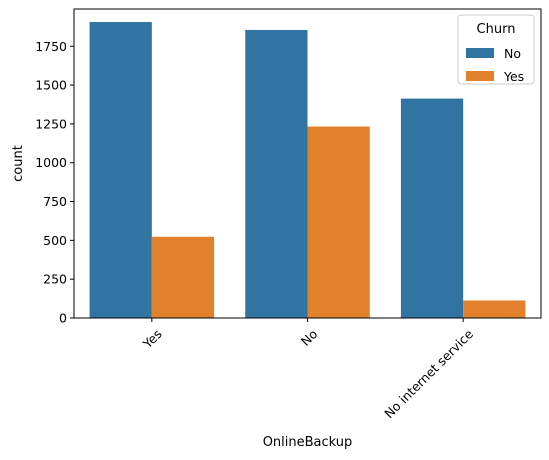 This screenshot has height=460, width=549. I want to click on legend: Churn No Yes, so click(496, 49).